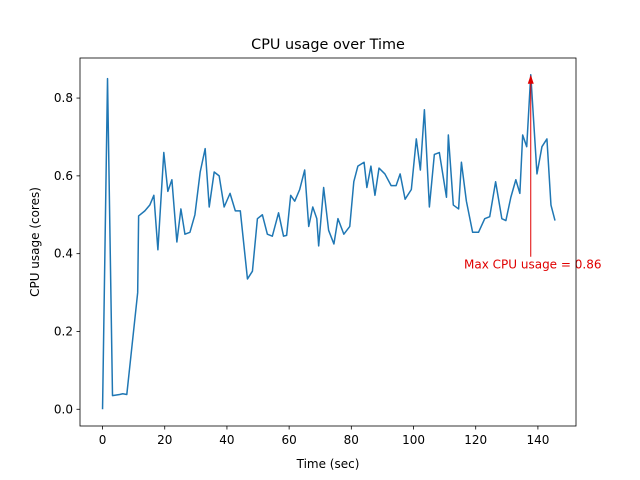  I want to click on y-tick-label: 0.2, so click(63, 331).